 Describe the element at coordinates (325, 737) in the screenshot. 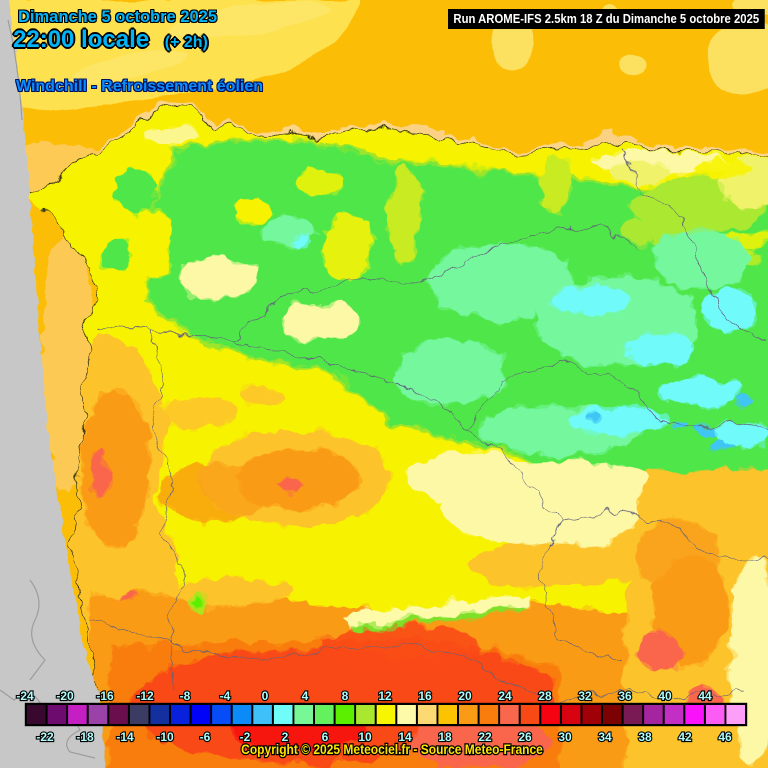

I see `svg-text: 6` at that location.